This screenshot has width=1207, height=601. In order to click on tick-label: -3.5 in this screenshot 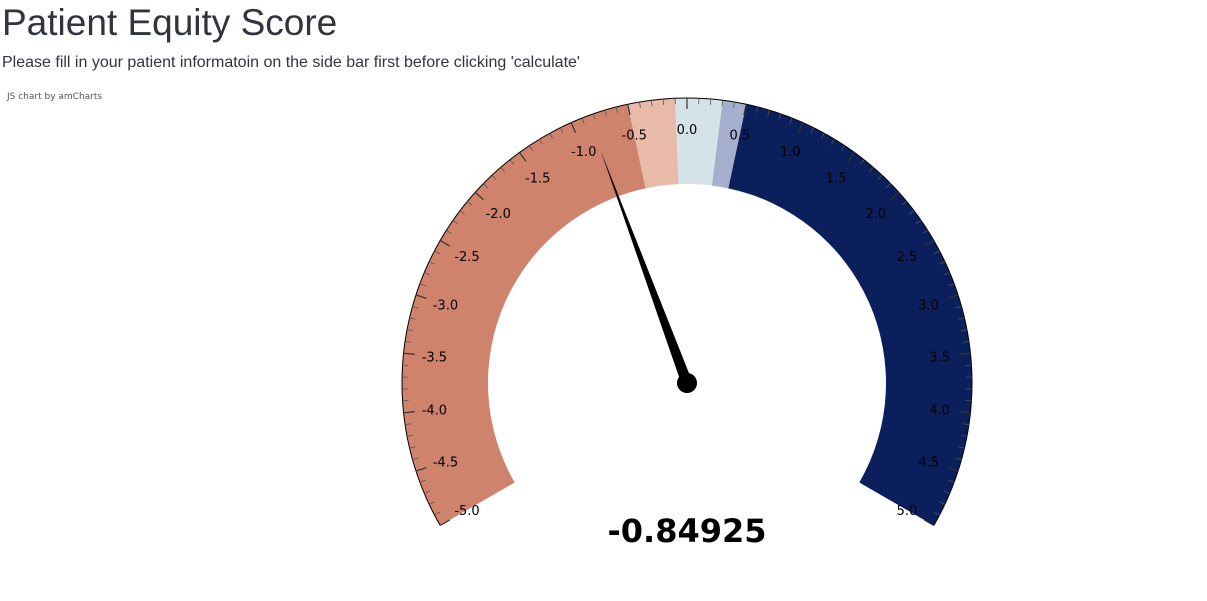, I will do `click(434, 357)`.